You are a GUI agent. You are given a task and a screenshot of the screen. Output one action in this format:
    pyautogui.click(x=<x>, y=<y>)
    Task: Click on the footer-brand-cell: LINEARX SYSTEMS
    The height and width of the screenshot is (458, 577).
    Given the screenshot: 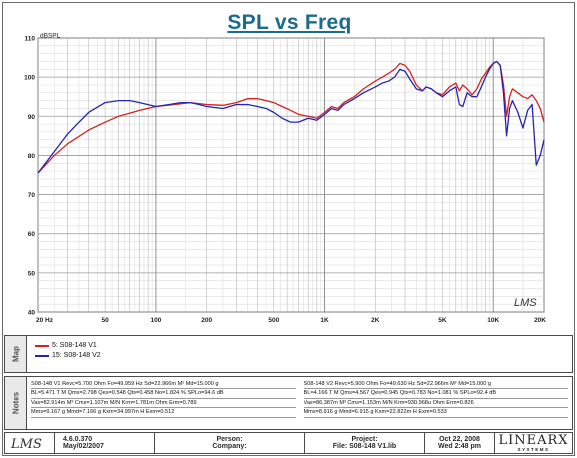 What is the action you would take?
    pyautogui.click(x=533, y=443)
    